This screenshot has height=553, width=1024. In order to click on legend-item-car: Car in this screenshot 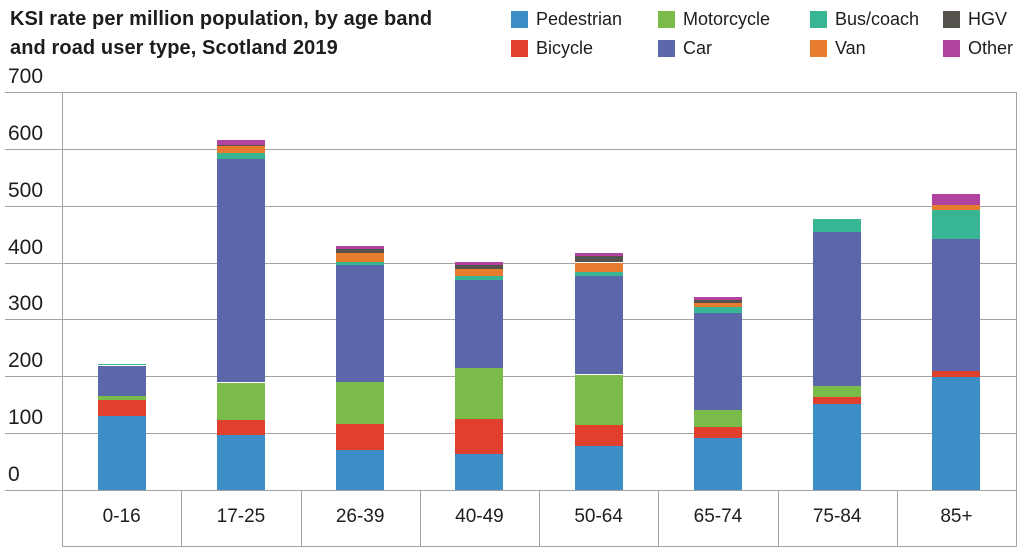, I will do `click(734, 48)`.